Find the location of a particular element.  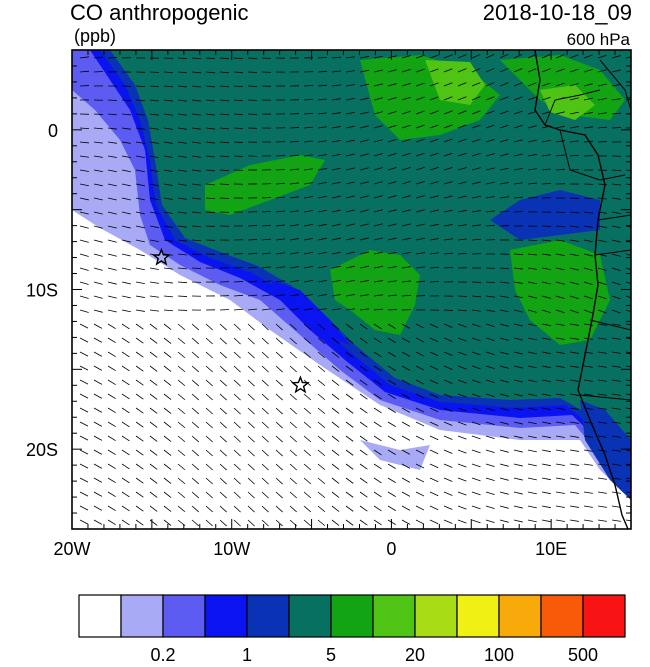

green-patch is located at coordinates (560, 292).